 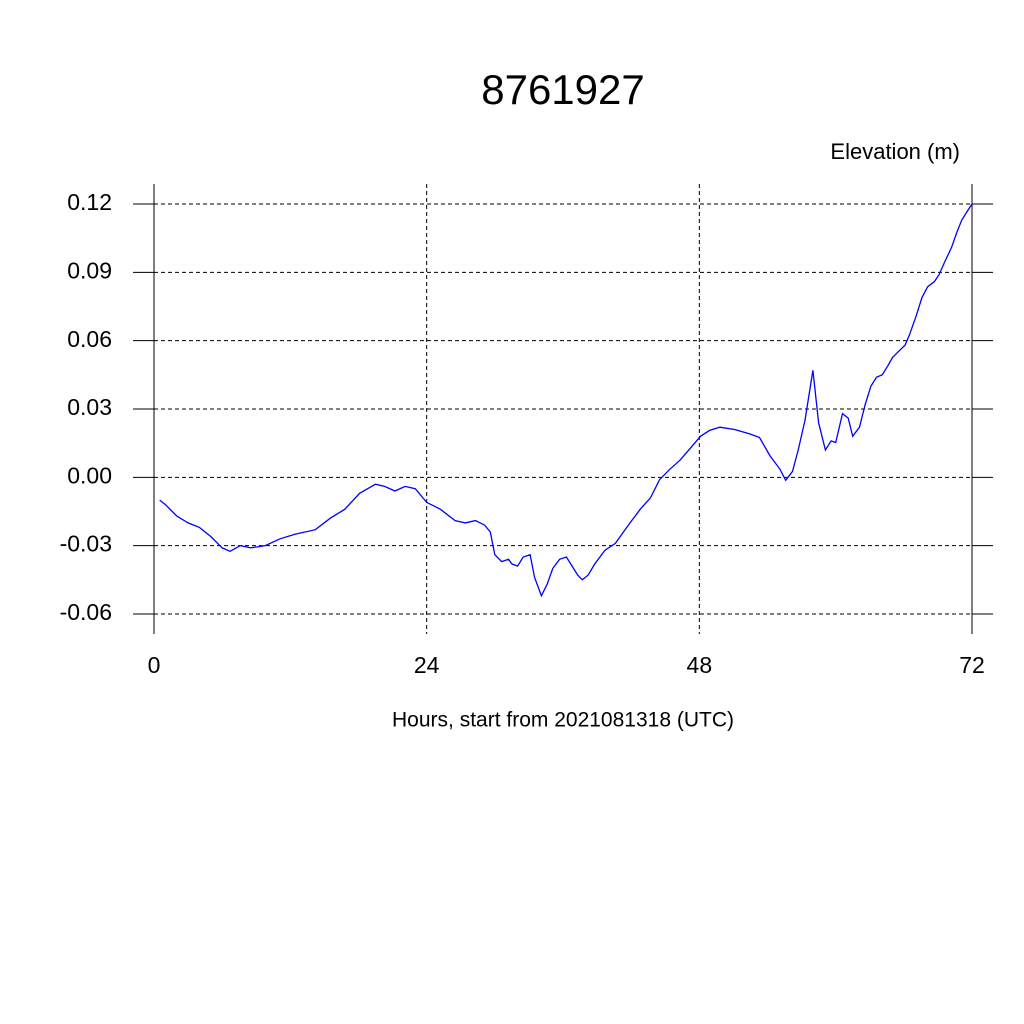 What do you see at coordinates (89, 475) in the screenshot?
I see `y-tick-label: 0.00` at bounding box center [89, 475].